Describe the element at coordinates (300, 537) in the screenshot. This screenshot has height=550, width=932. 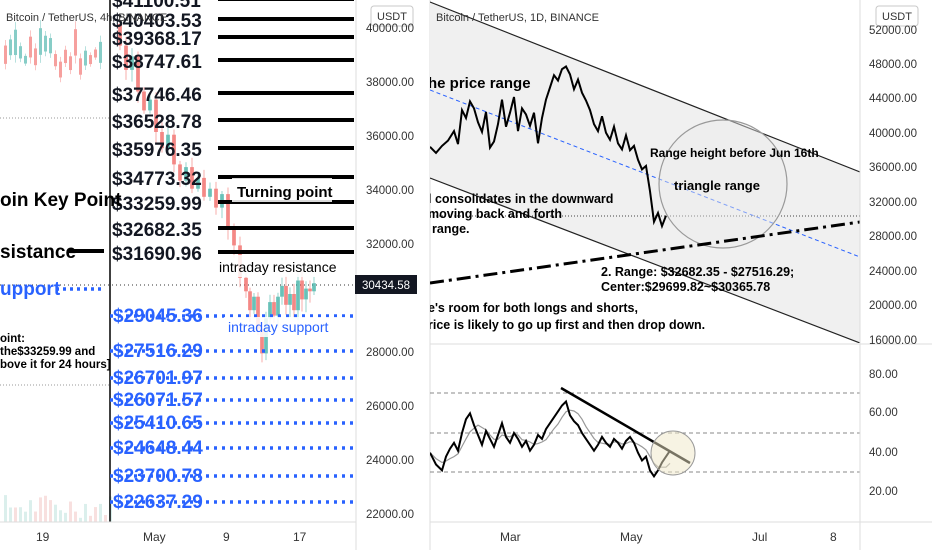
I see `left-x-tick: 17` at that location.